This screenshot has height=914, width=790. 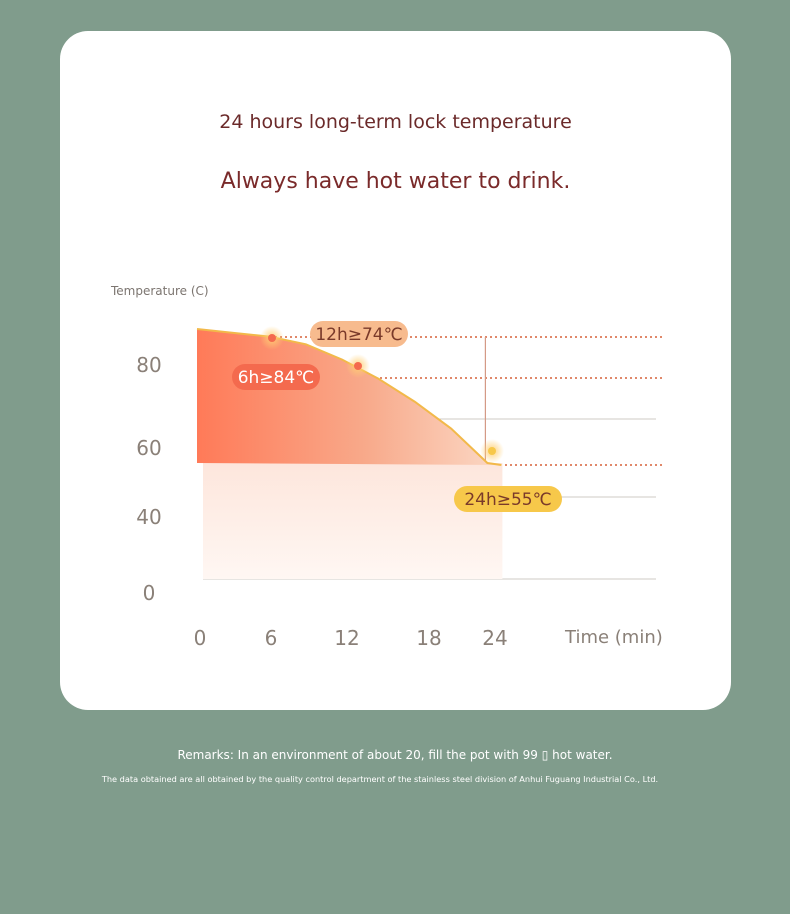 What do you see at coordinates (148, 517) in the screenshot?
I see `y-tick-label: 40` at bounding box center [148, 517].